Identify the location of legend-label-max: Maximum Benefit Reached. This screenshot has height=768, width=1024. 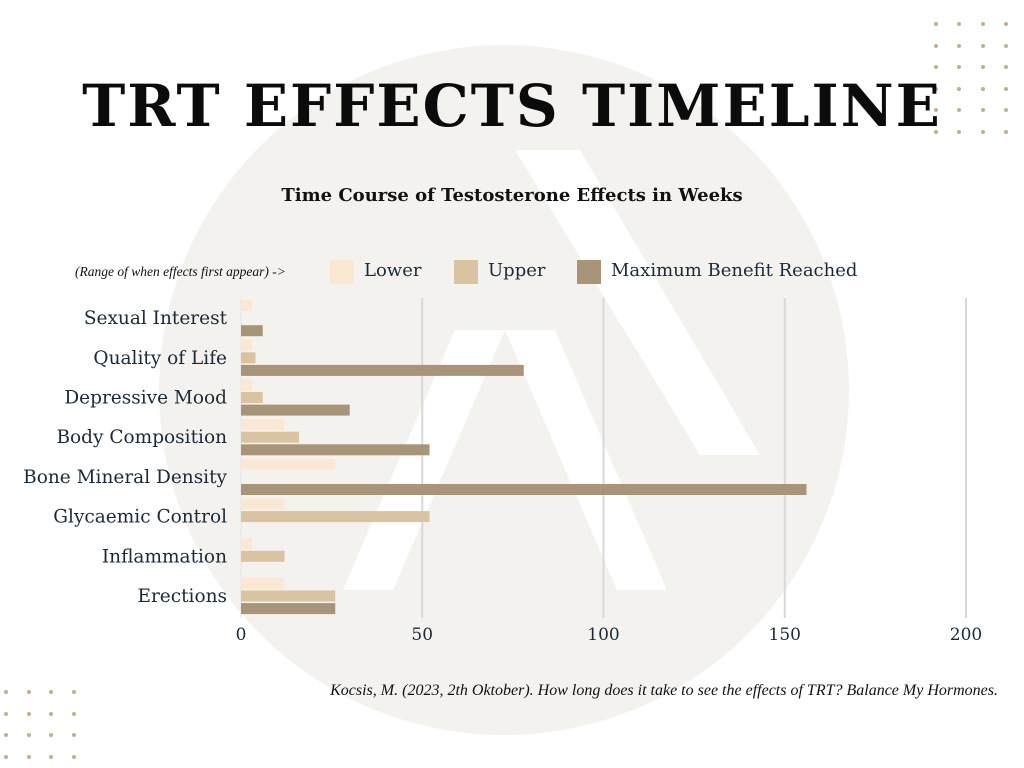
(734, 270).